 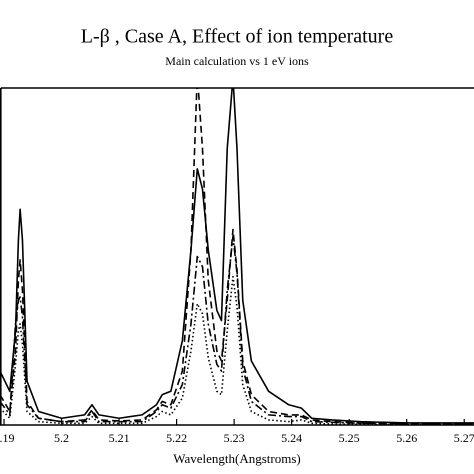 What do you see at coordinates (406, 438) in the screenshot?
I see `x-tick-label: 5.26` at bounding box center [406, 438].